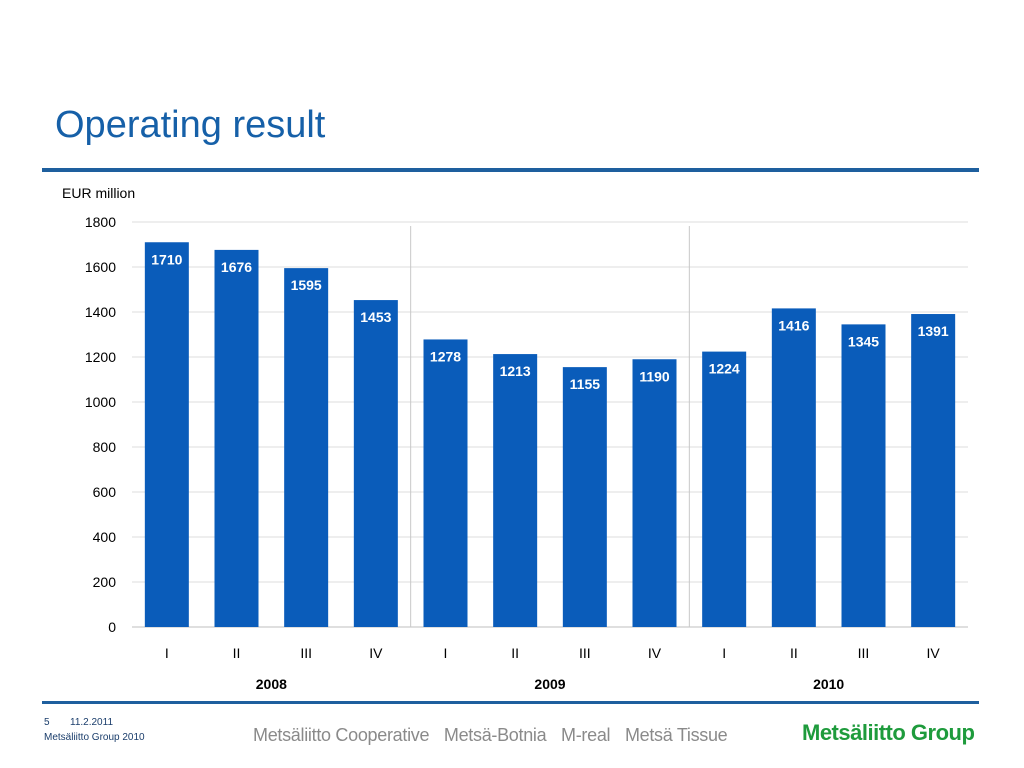 This screenshot has width=1024, height=768. What do you see at coordinates (190, 125) in the screenshot?
I see `page-title: Operating result` at bounding box center [190, 125].